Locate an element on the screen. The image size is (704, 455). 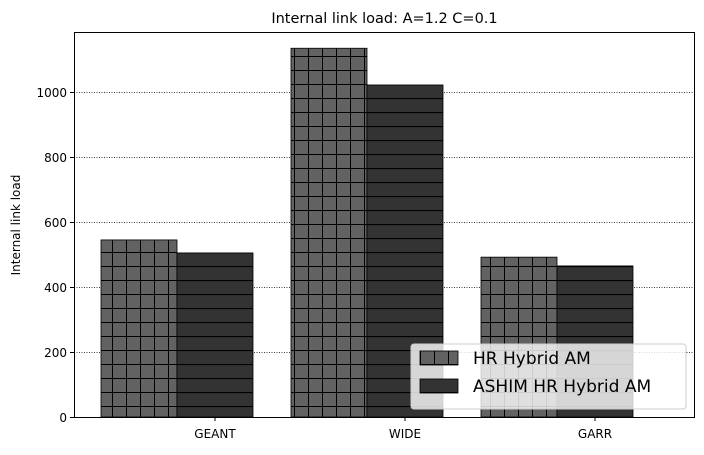
x-tick-label: GARR is located at coordinates (595, 434).